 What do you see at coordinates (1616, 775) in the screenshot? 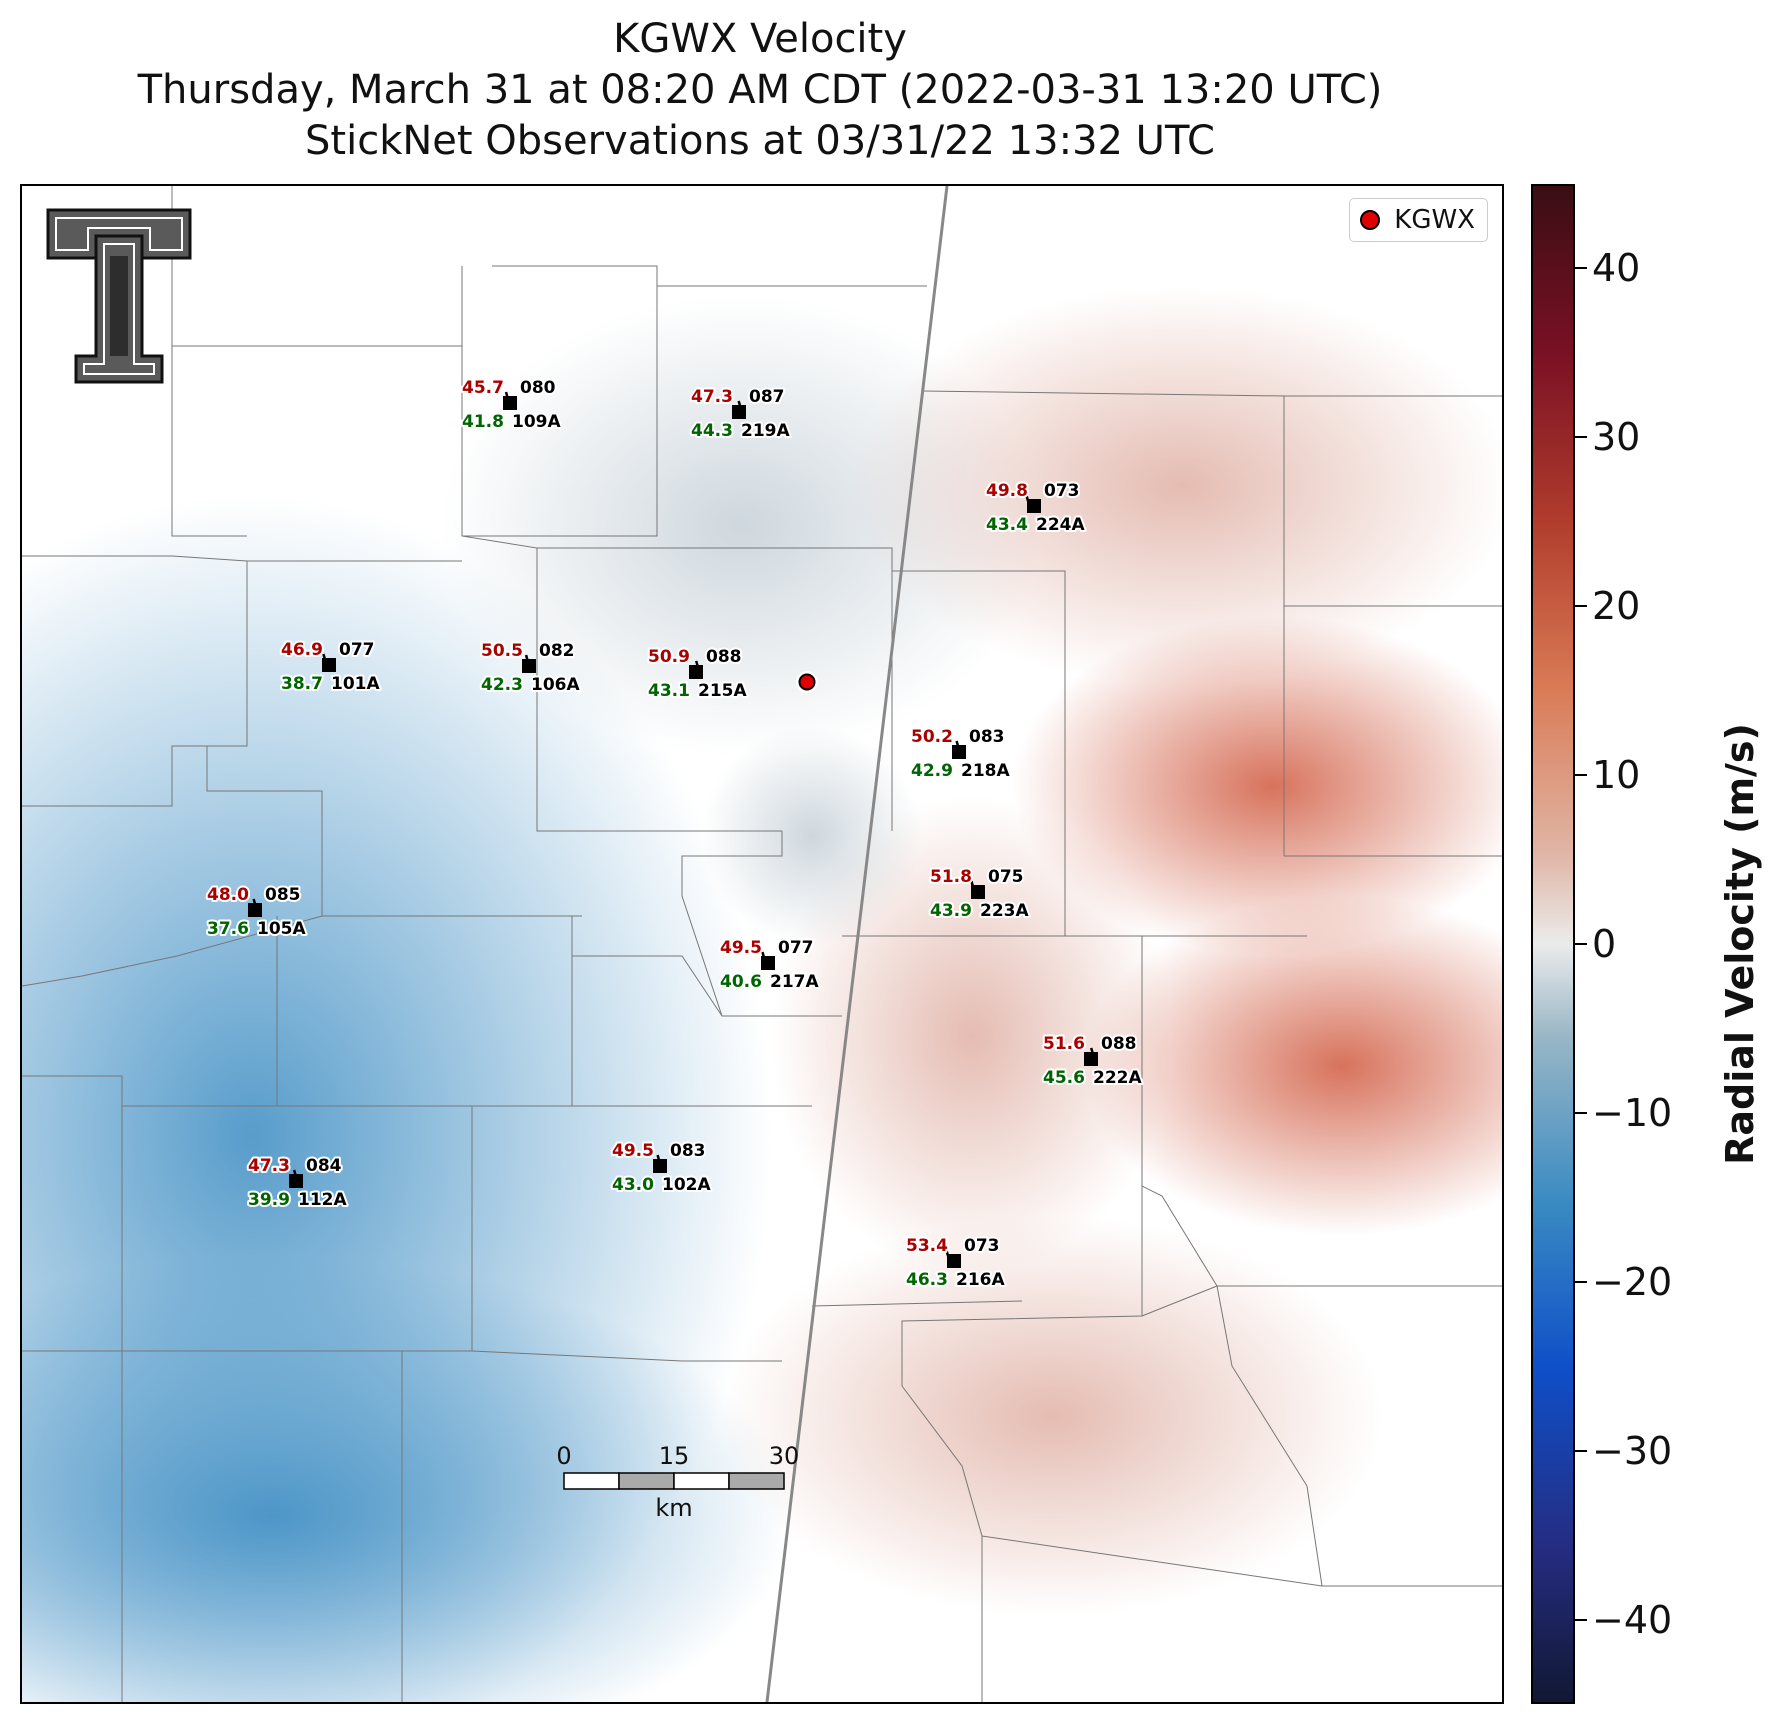
I see `colorbar-tick-label: 10` at bounding box center [1616, 775].